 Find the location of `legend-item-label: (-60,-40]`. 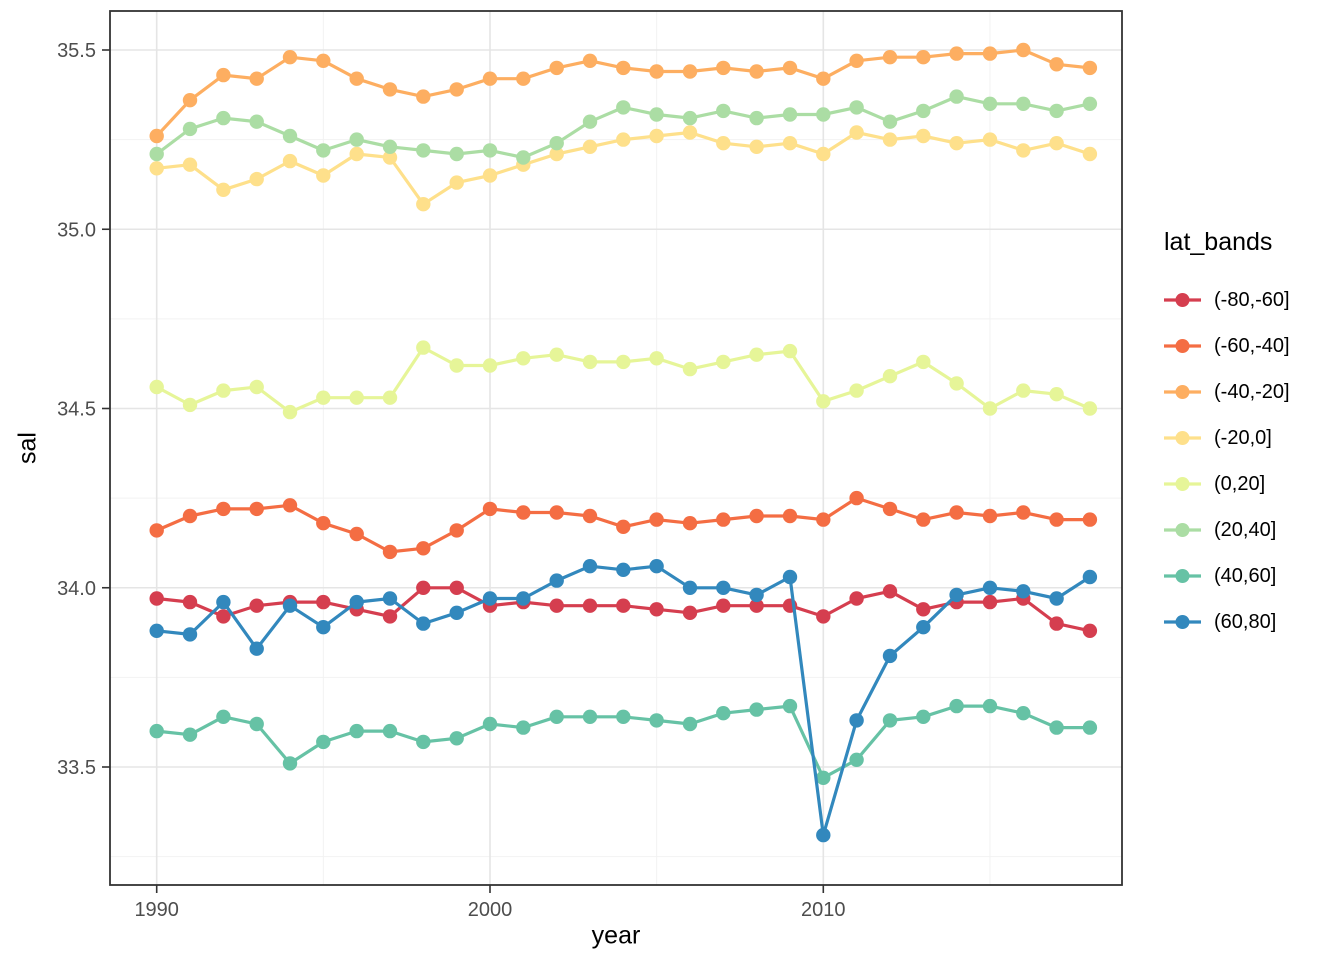

legend-item-label: (-60,-40] is located at coordinates (1252, 345).